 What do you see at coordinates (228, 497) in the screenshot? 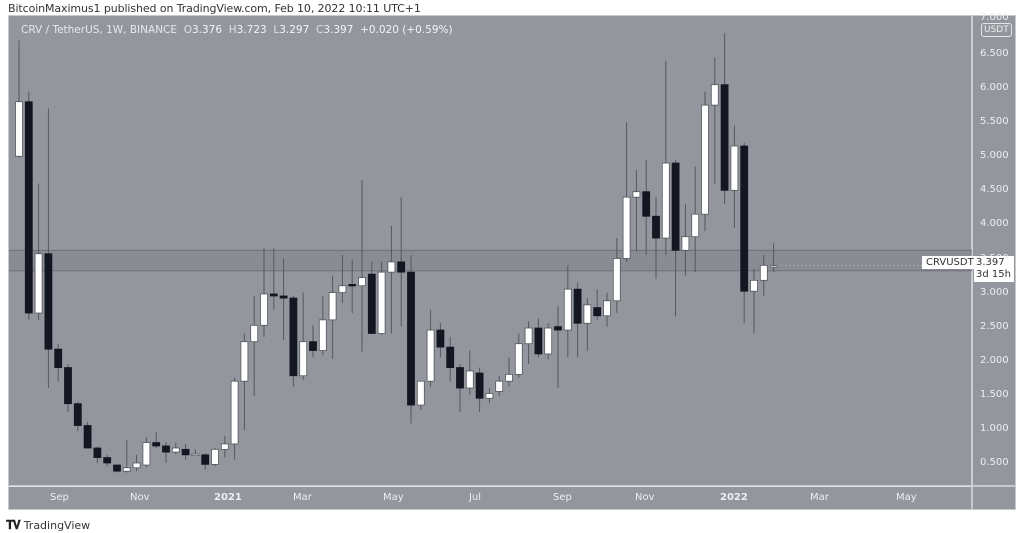
I see `time-tick: 2021` at bounding box center [228, 497].